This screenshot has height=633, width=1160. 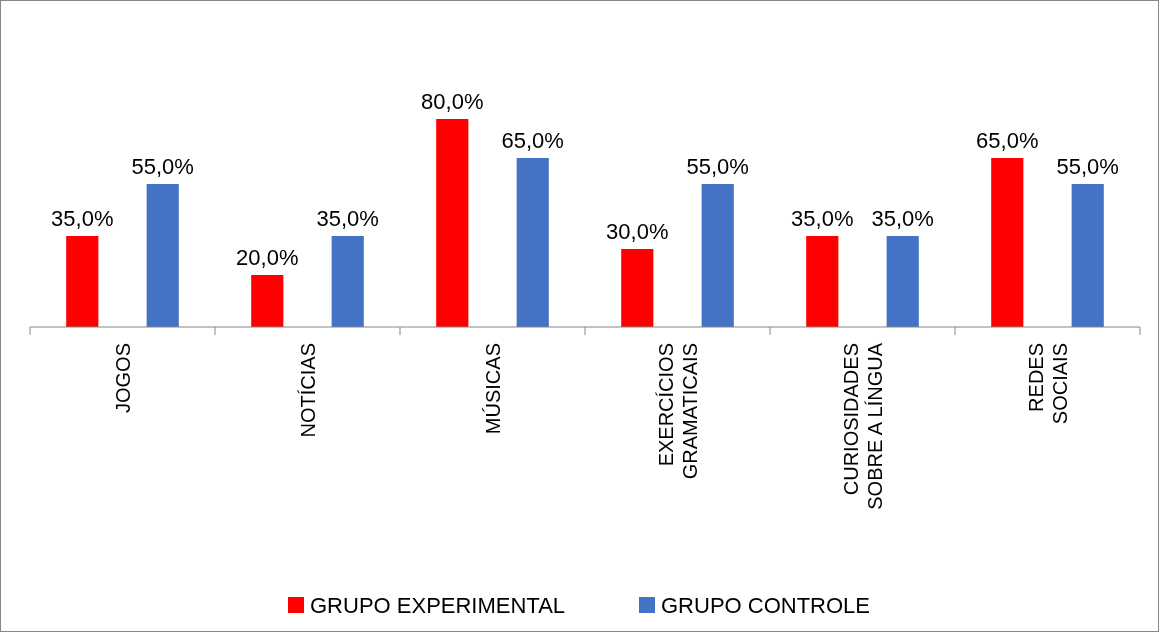 What do you see at coordinates (1047, 384) in the screenshot?
I see `x-tick-label: REDES SOCIAIS` at bounding box center [1047, 384].